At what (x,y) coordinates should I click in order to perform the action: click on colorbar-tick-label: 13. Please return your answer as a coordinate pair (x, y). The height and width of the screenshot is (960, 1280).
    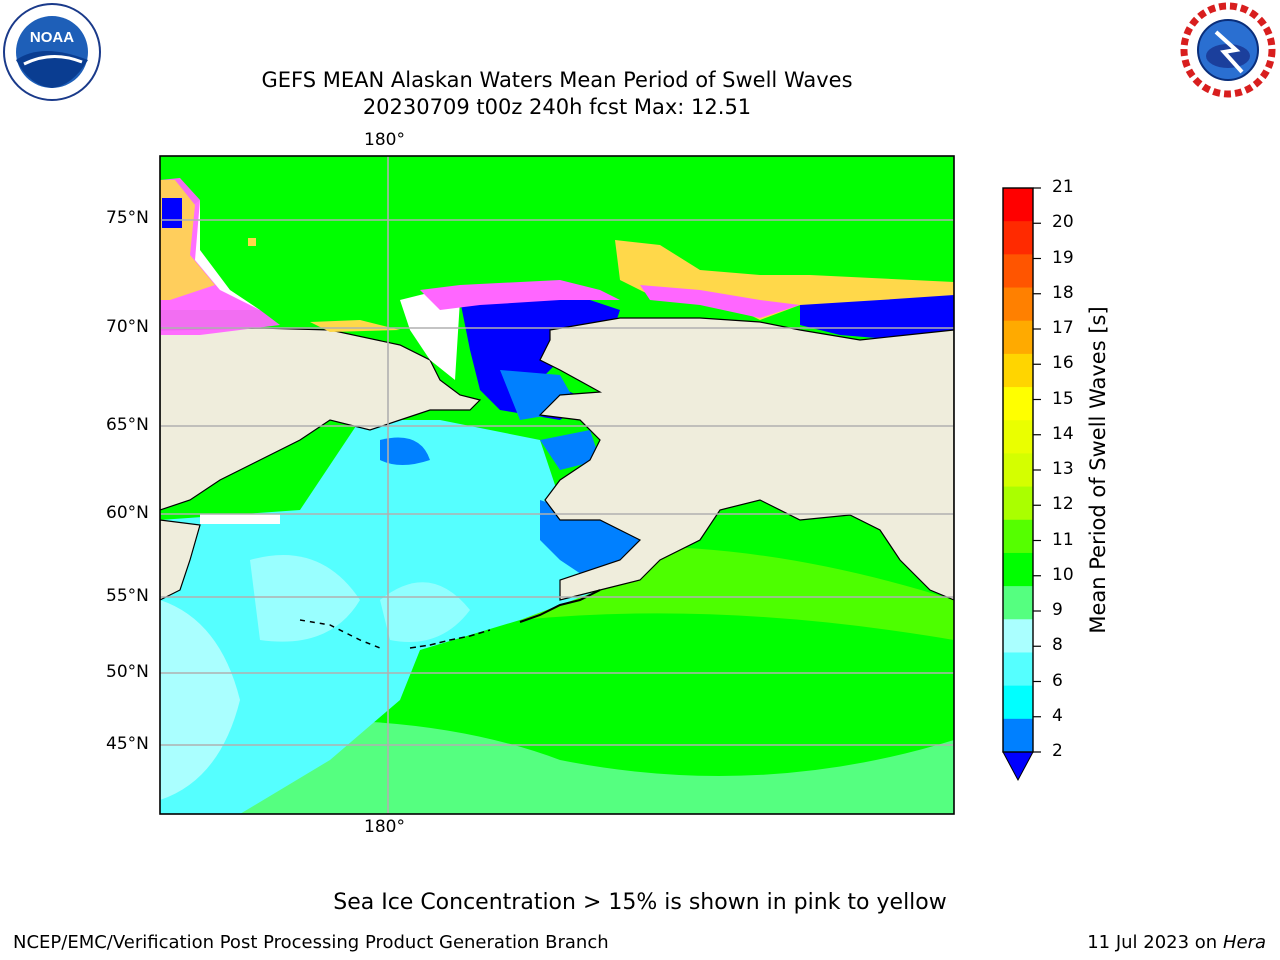
    Looking at the image, I should click on (1063, 469).